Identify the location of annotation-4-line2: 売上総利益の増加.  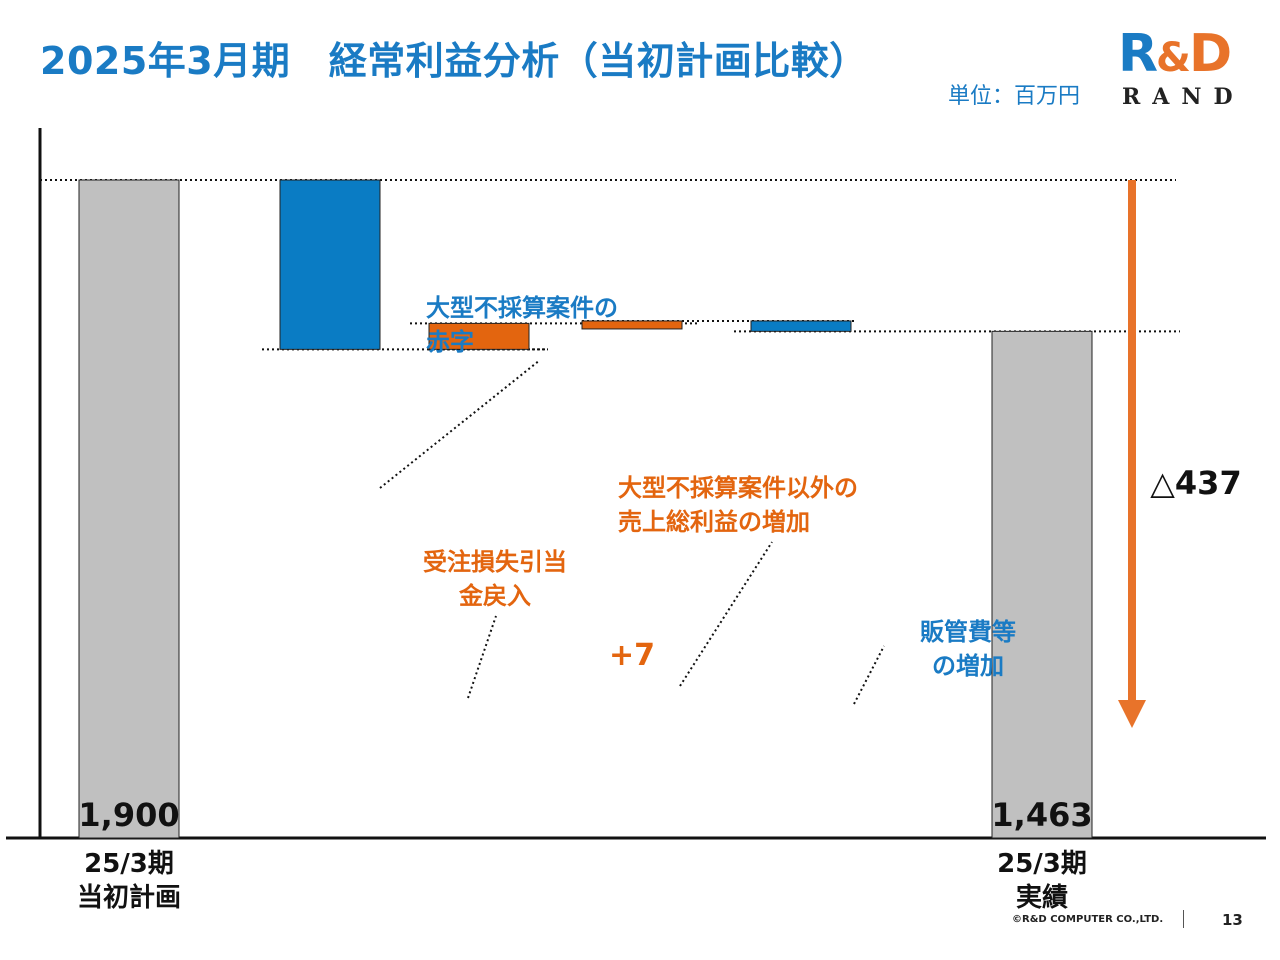
(714, 522).